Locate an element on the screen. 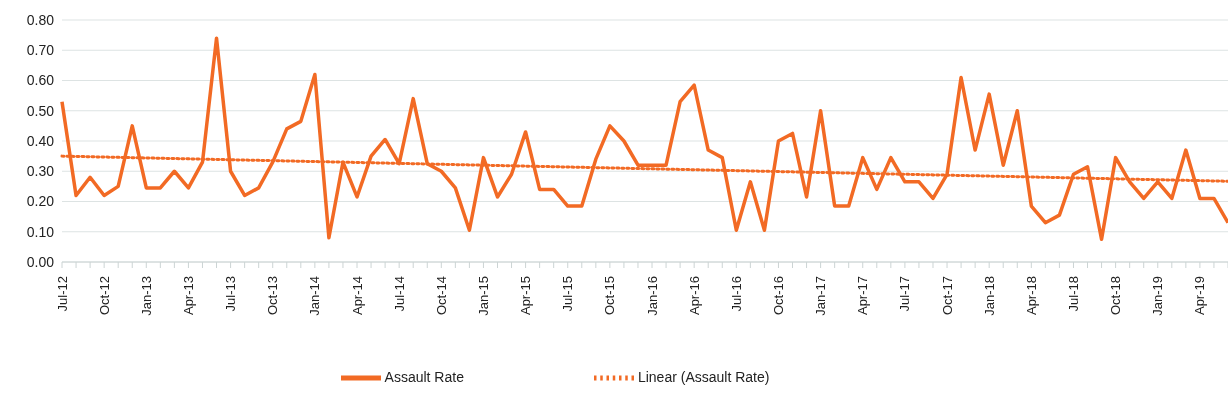 The image size is (1231, 410). x-tick-label: Apr-16 is located at coordinates (694, 296).